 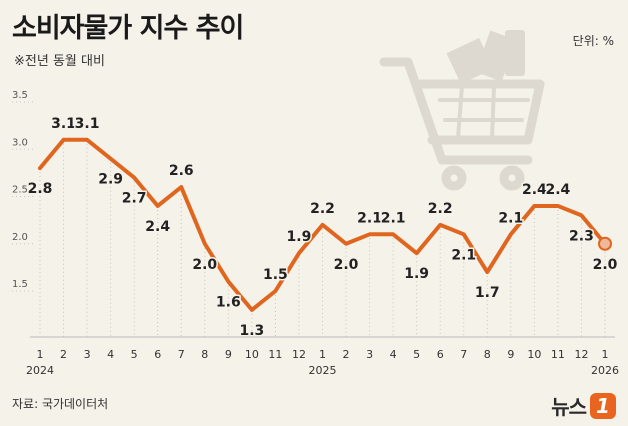 I want to click on data-label: 1.5, so click(x=275, y=275).